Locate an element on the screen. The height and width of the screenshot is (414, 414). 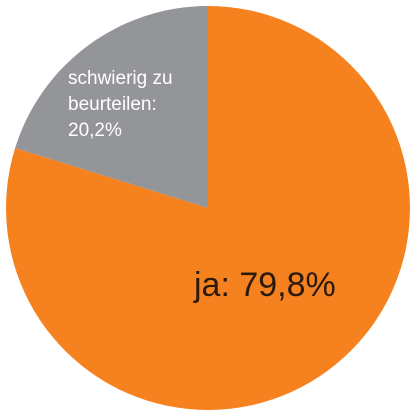
label-schwierig-zu-beurteilen-line: schwierig zu is located at coordinates (120, 78).